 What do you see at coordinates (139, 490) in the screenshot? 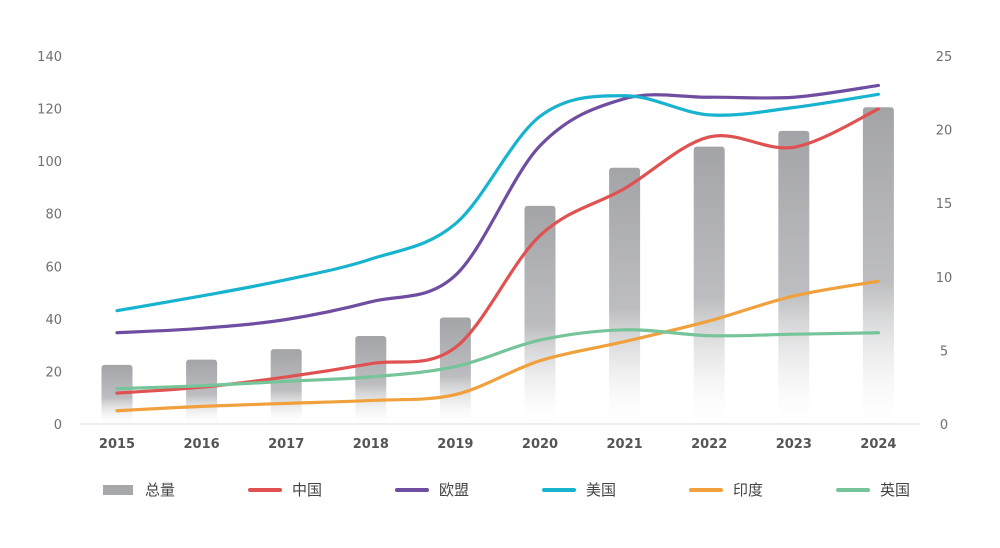
I see `legend-item: 总量` at bounding box center [139, 490].